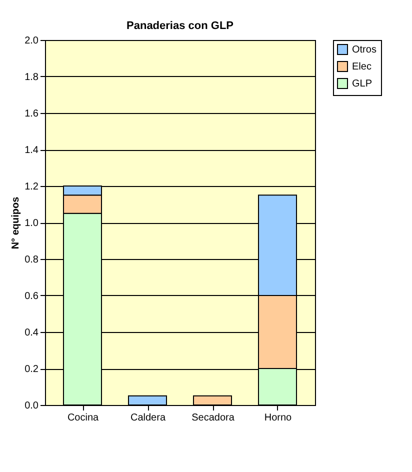  What do you see at coordinates (31, 406) in the screenshot?
I see `y-tick-label: 0.0` at bounding box center [31, 406].